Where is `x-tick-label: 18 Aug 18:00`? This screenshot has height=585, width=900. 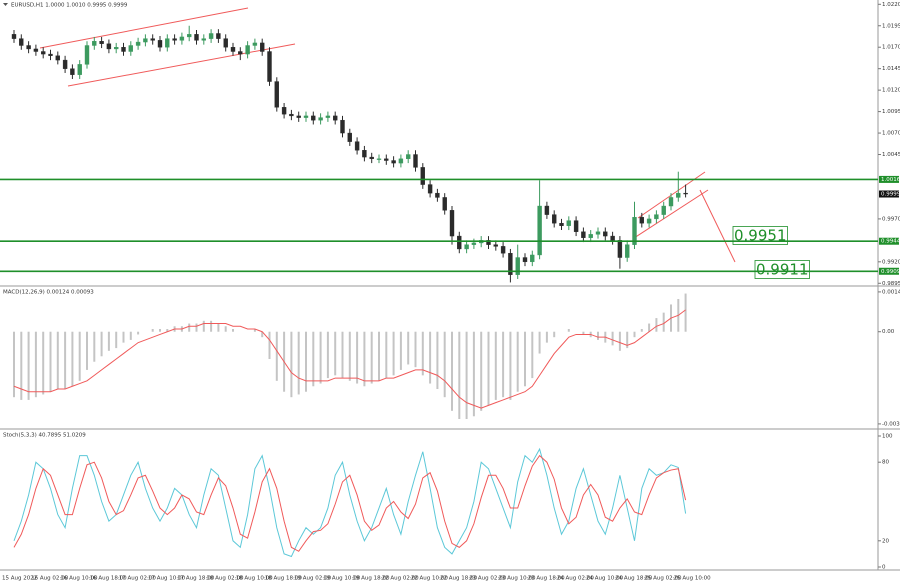 x-tick-label: 18 Aug 18:00 is located at coordinates (284, 579).